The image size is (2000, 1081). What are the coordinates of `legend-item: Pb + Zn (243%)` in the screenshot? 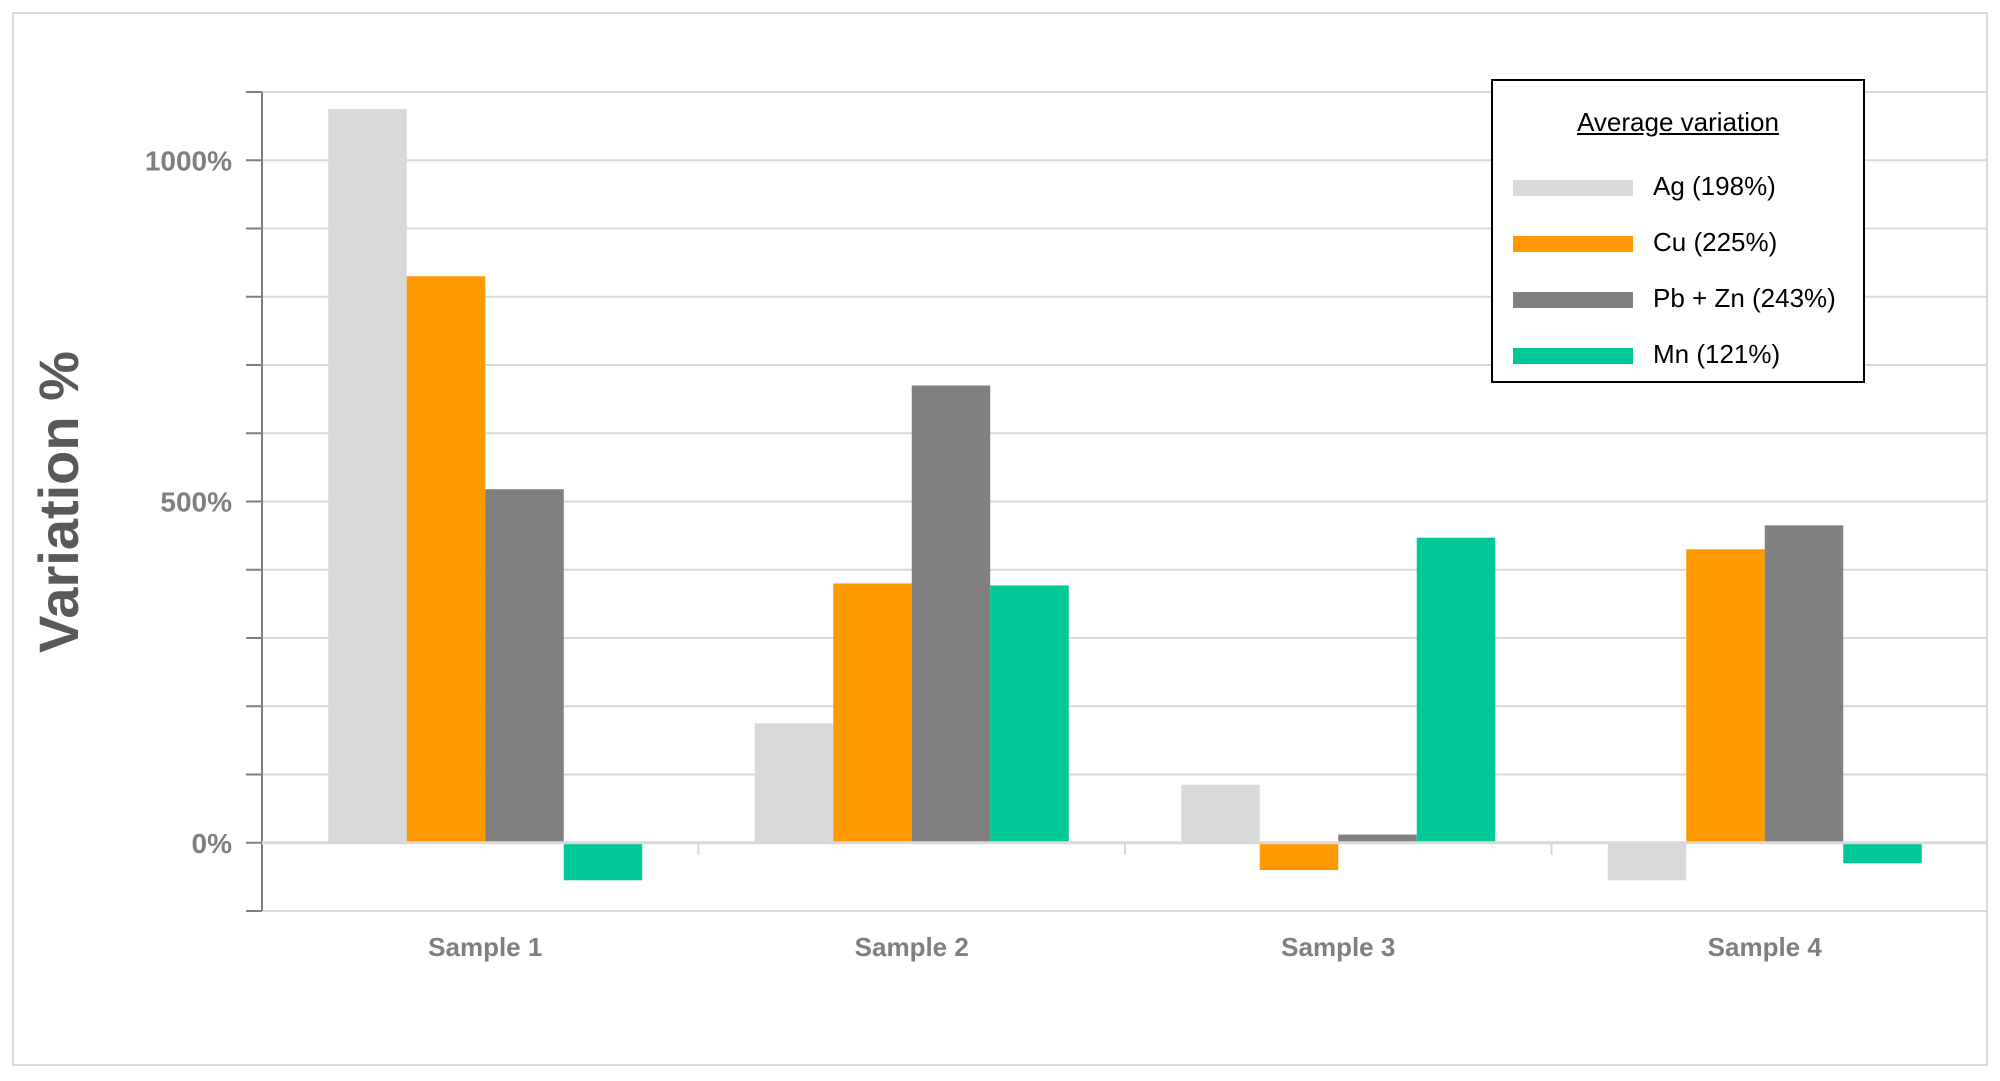 It's located at (1683, 299).